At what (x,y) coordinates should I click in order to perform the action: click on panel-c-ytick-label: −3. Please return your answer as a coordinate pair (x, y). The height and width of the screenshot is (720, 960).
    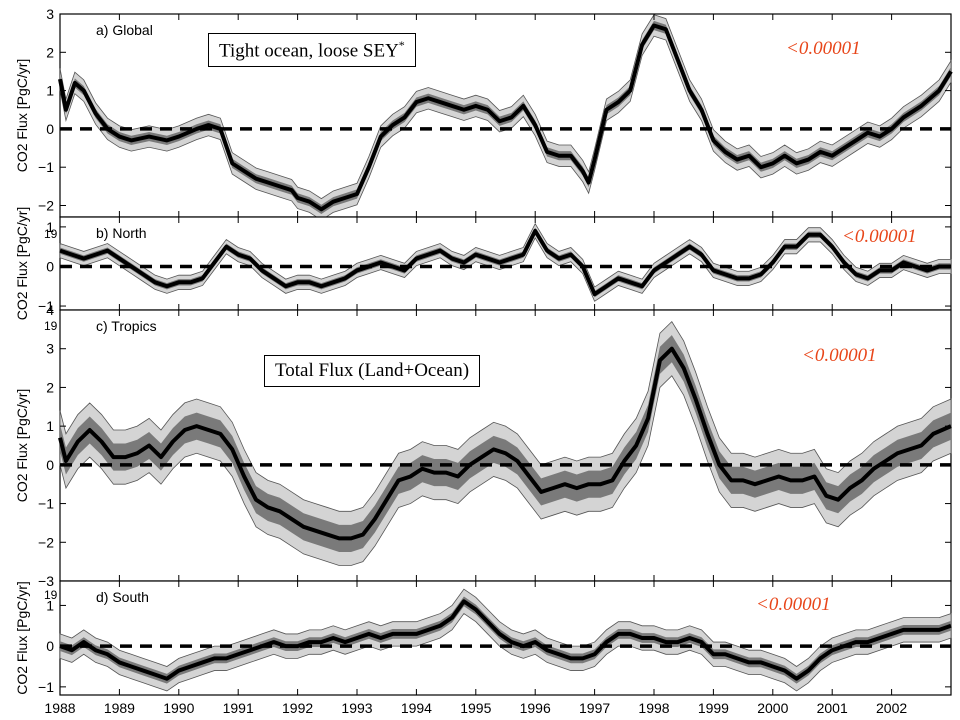
    Looking at the image, I should click on (46, 581).